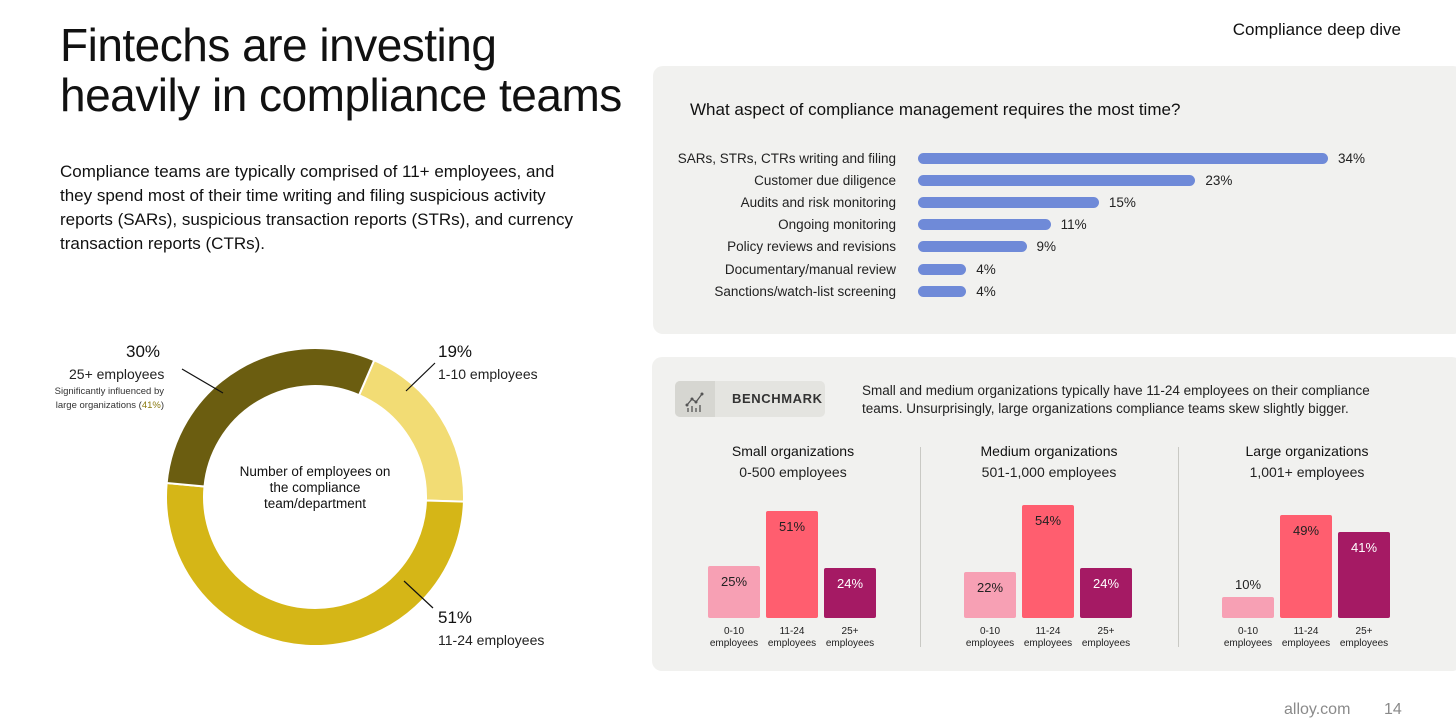 The width and height of the screenshot is (1456, 726). I want to click on donut-chart, so click(315, 497).